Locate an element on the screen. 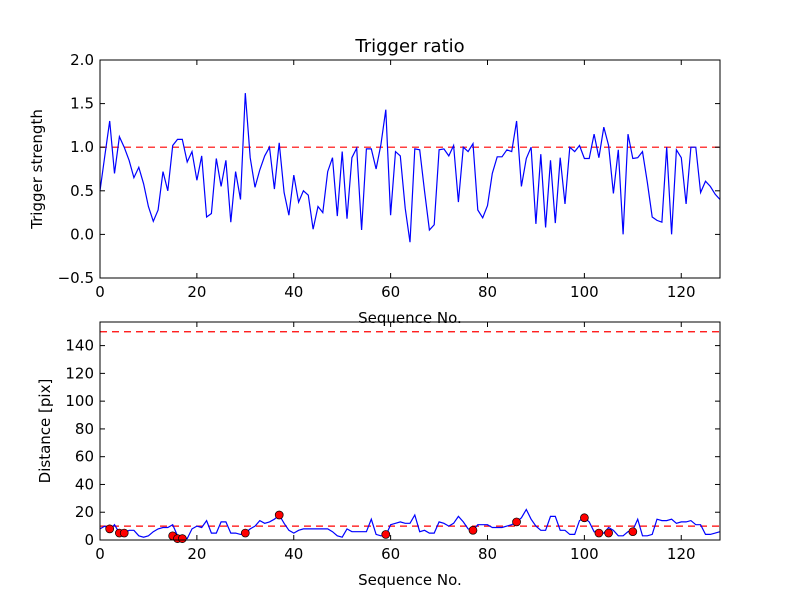 The image size is (800, 600). y-tick-label: 1.0 is located at coordinates (82, 147).